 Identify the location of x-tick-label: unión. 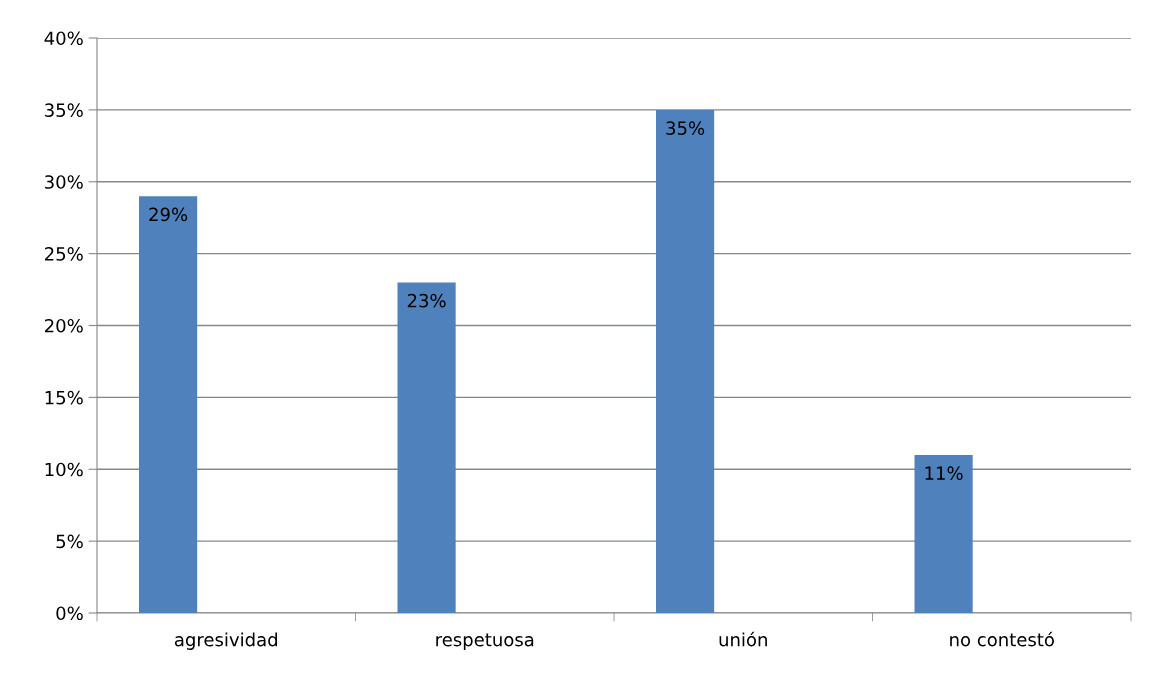
(743, 639).